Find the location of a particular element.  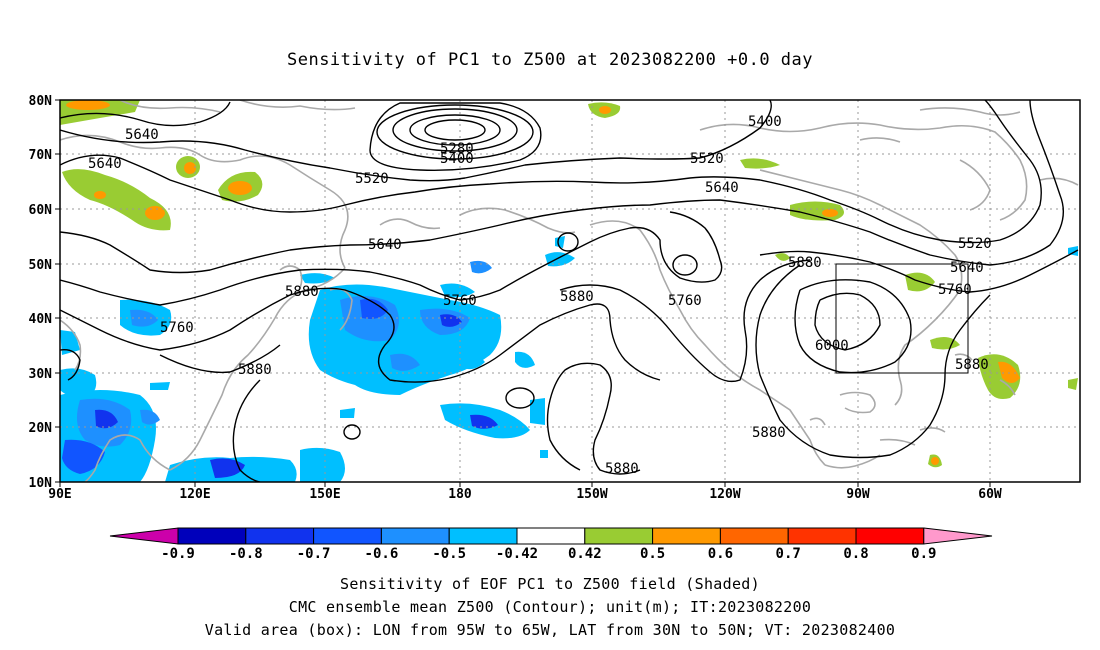

colorbar-label: 0.6 is located at coordinates (720, 554).